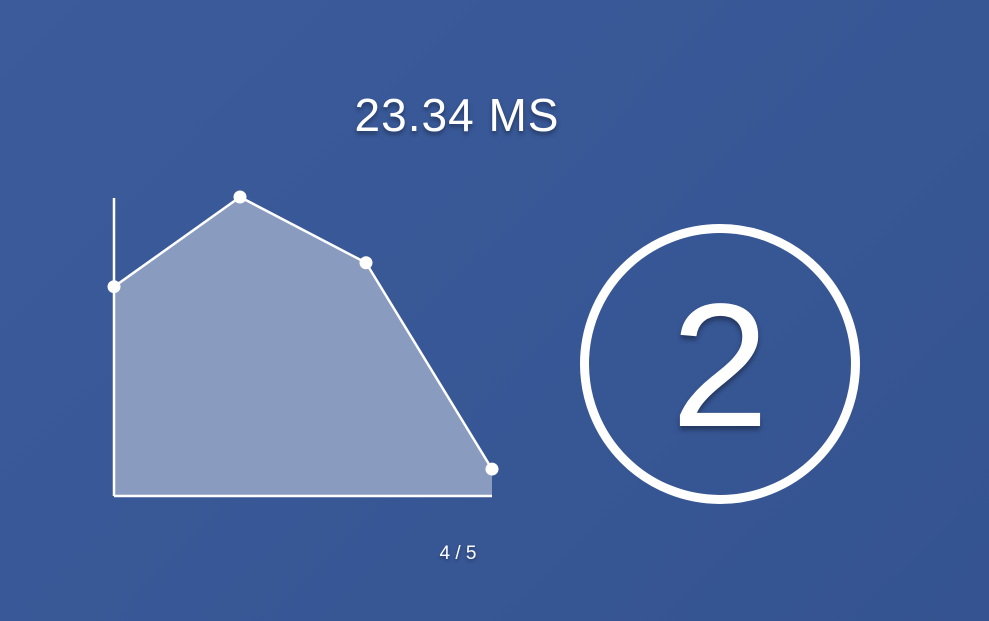 The image size is (989, 621). Describe the element at coordinates (457, 115) in the screenshot. I see `latency-metric: 23.34 MS` at that location.